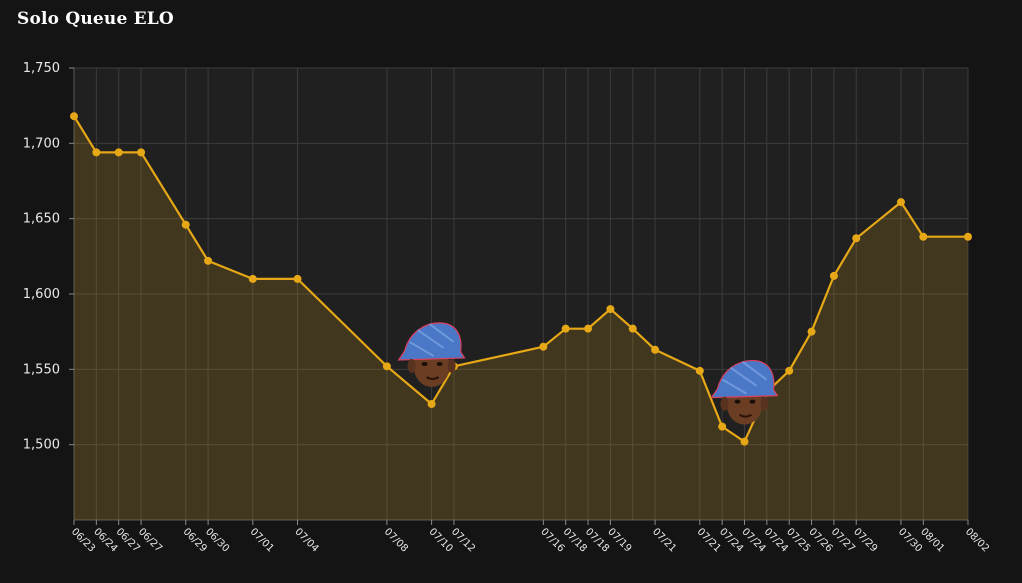 This screenshot has height=583, width=1022. I want to click on x-tick-label: 08/01, so click(932, 540).